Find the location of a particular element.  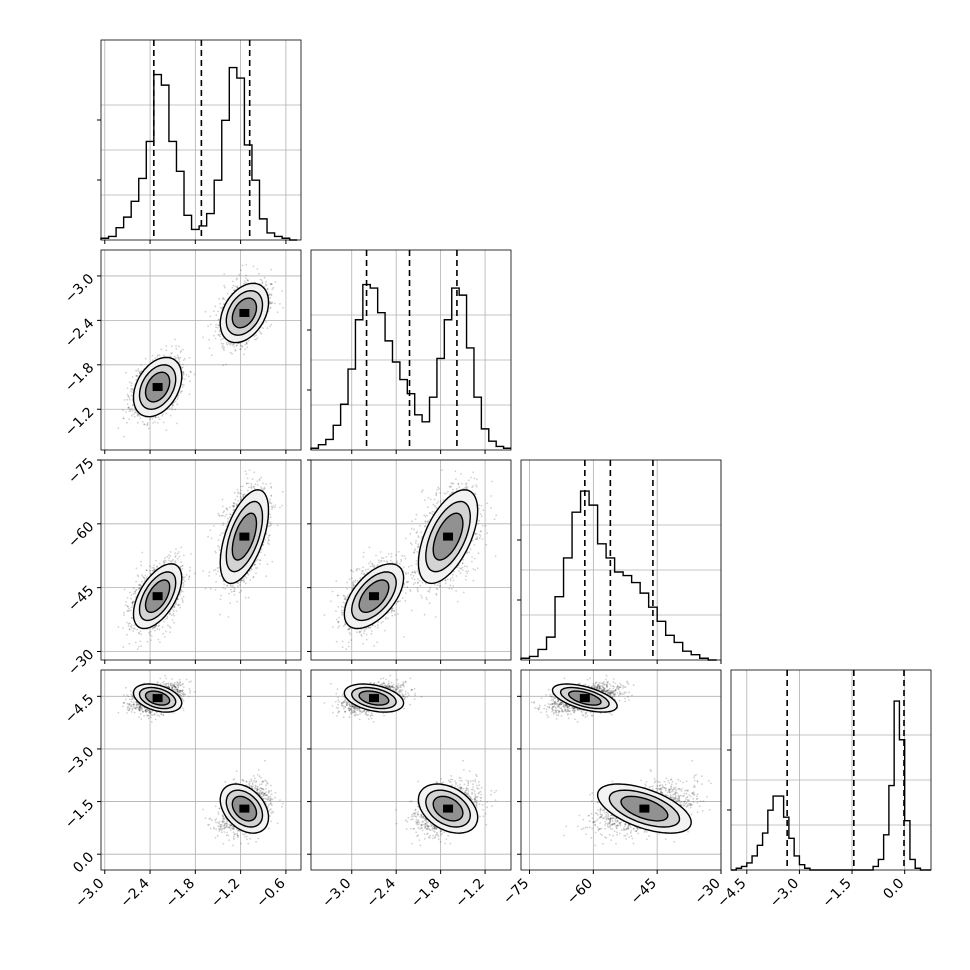

panel-bg is located at coordinates (411, 350).